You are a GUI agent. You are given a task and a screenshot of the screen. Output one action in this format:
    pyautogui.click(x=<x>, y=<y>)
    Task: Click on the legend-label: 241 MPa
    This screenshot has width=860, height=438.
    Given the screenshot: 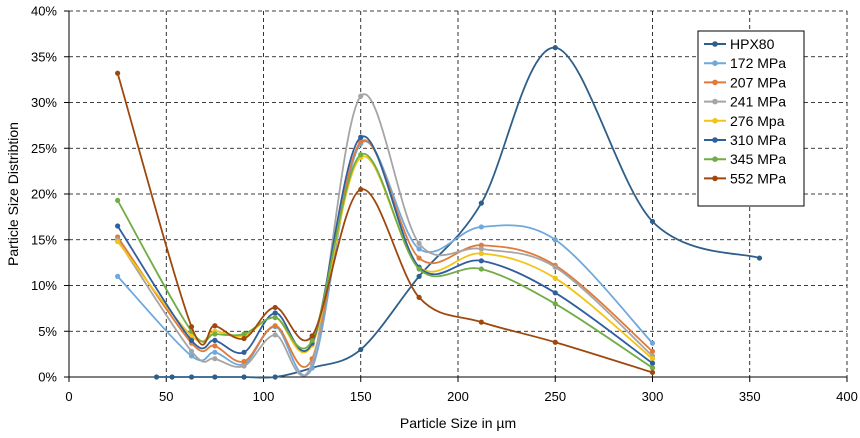 What is the action you would take?
    pyautogui.click(x=758, y=102)
    